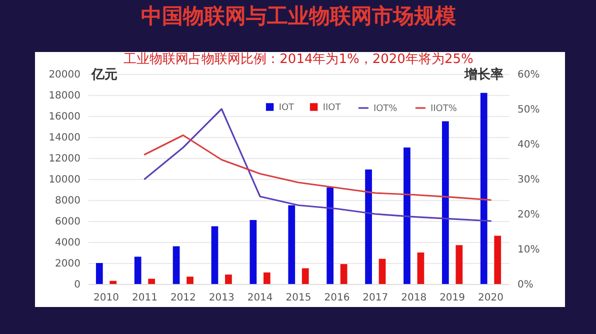 The height and width of the screenshot is (334, 596). I want to click on y-tick-label: 4000, so click(67, 243).